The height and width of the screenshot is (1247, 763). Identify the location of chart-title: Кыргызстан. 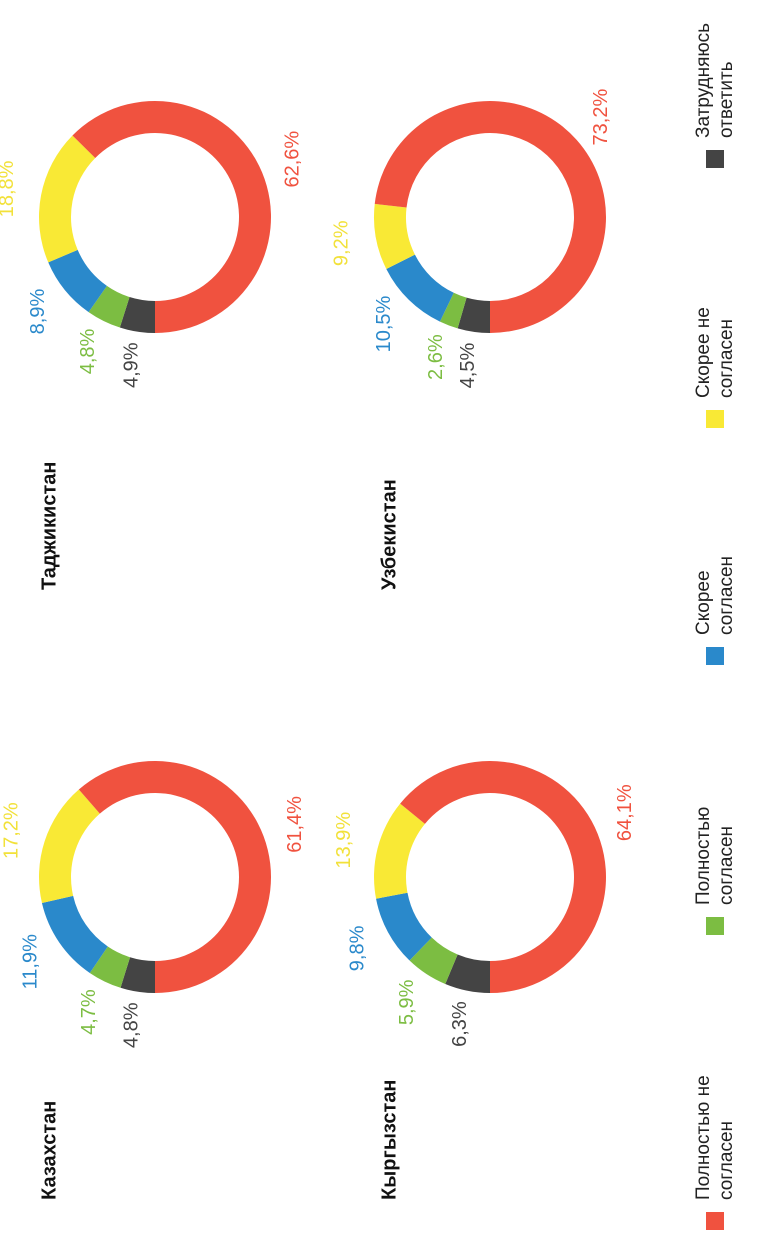
(389, 1140).